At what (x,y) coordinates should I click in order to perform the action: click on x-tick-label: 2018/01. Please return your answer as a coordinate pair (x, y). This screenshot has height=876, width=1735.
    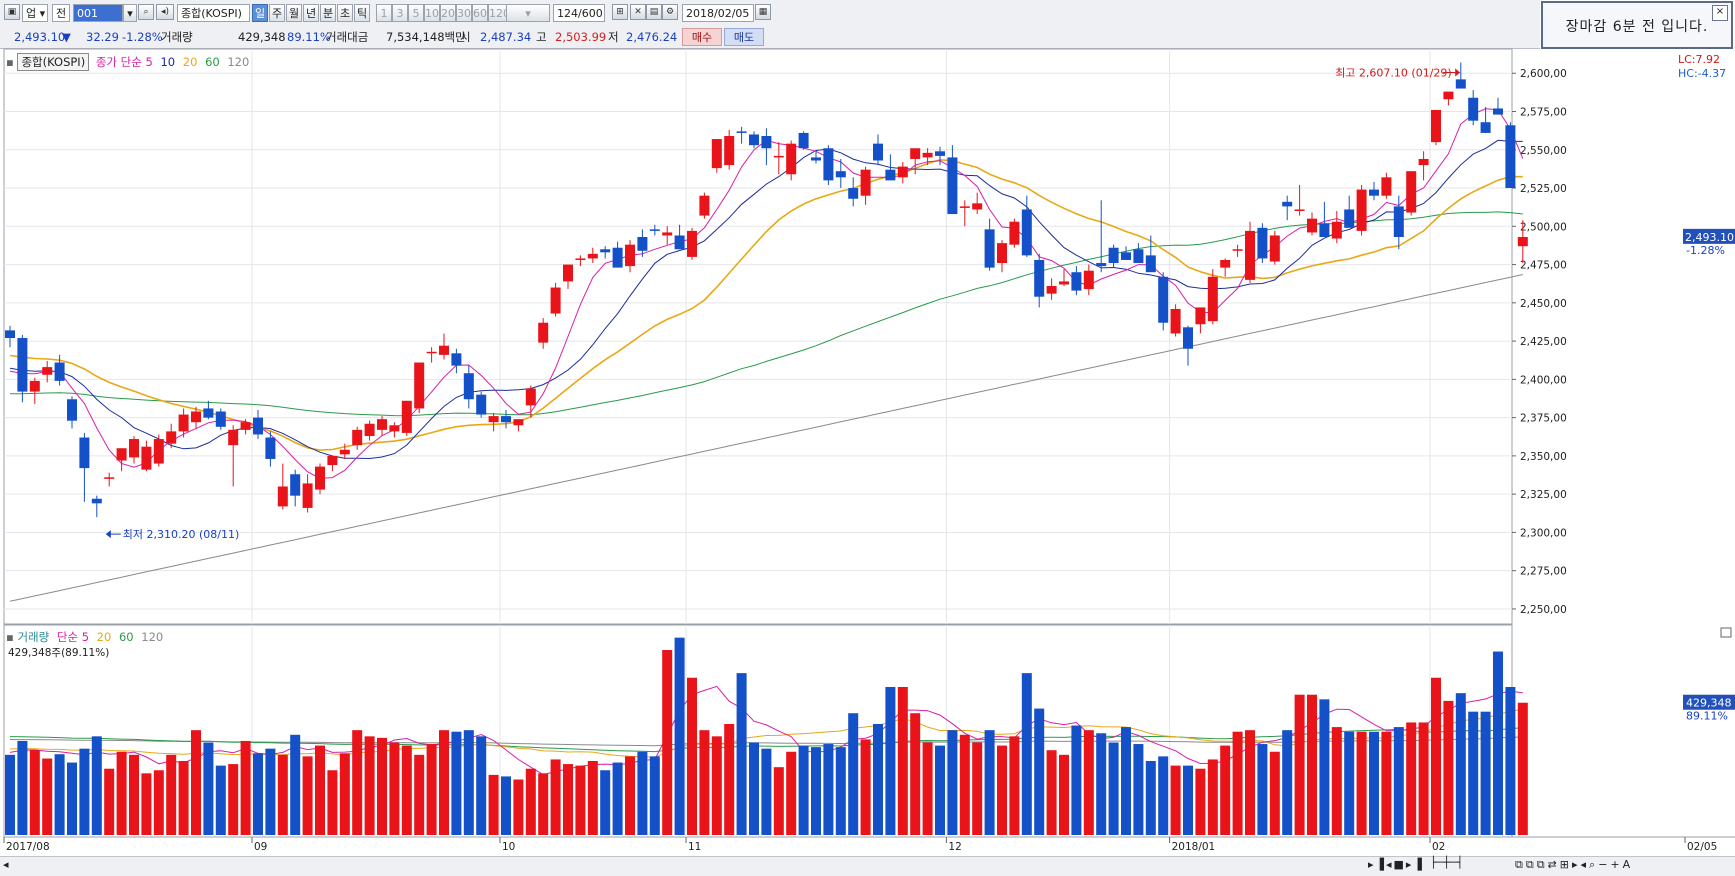
    Looking at the image, I should click on (1194, 847).